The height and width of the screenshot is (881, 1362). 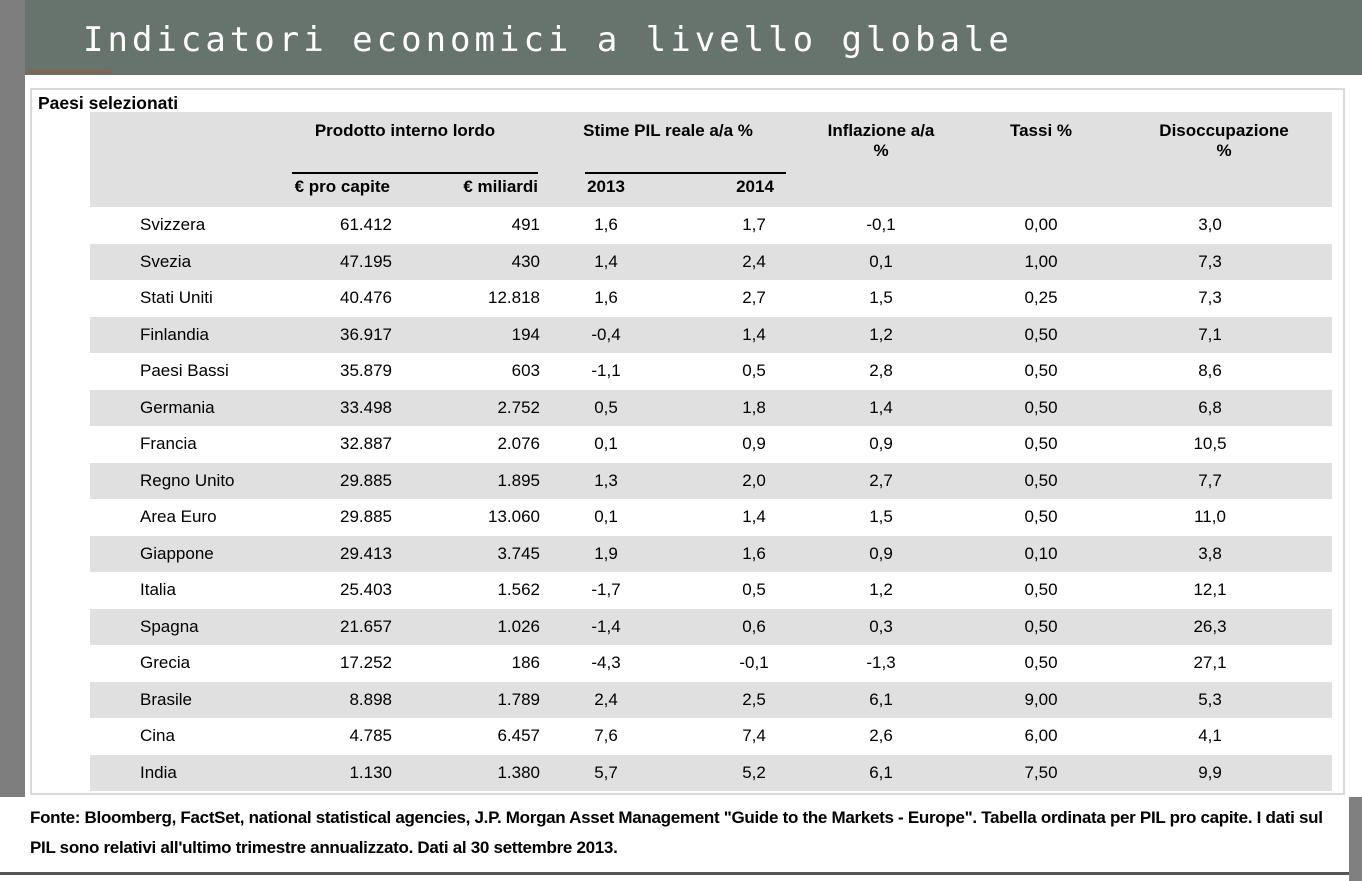 I want to click on cell-est_2013: 1,4, so click(x=626, y=261).